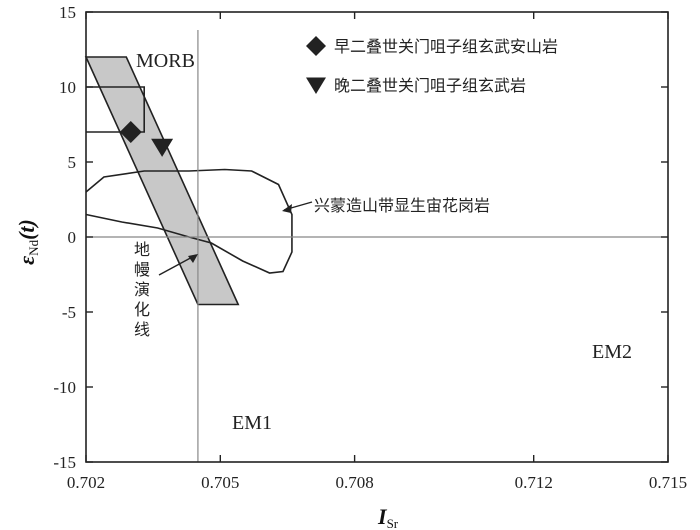 This screenshot has width=700, height=530. Describe the element at coordinates (72, 162) in the screenshot. I see `y-tick-label: 5` at that location.